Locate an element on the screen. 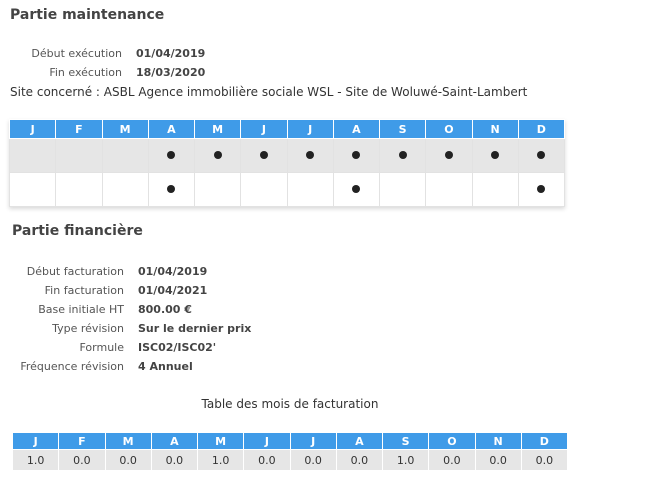 This screenshot has height=484, width=655. start-execution-row: Début exécution 01/04/2019 is located at coordinates (102, 53).